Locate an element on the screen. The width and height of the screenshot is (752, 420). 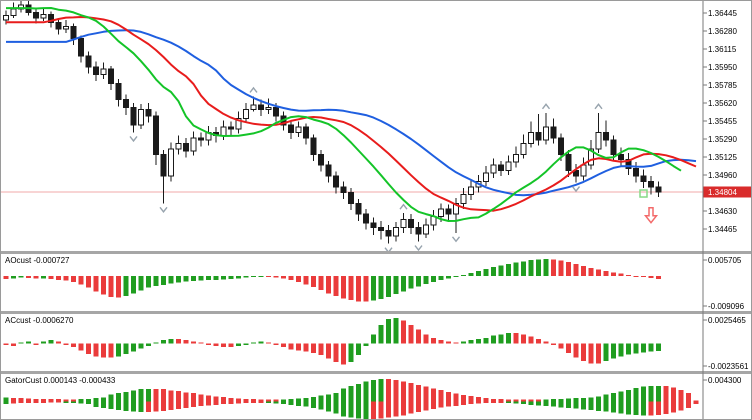
panel-scale-labels: 0.0025465 -0.0023561 is located at coordinates (726, 343).